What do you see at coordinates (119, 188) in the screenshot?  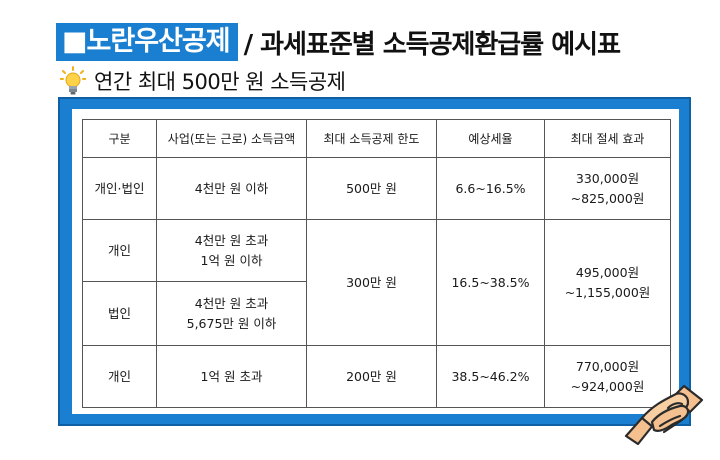 I see `row-type: 개인·법인` at bounding box center [119, 188].